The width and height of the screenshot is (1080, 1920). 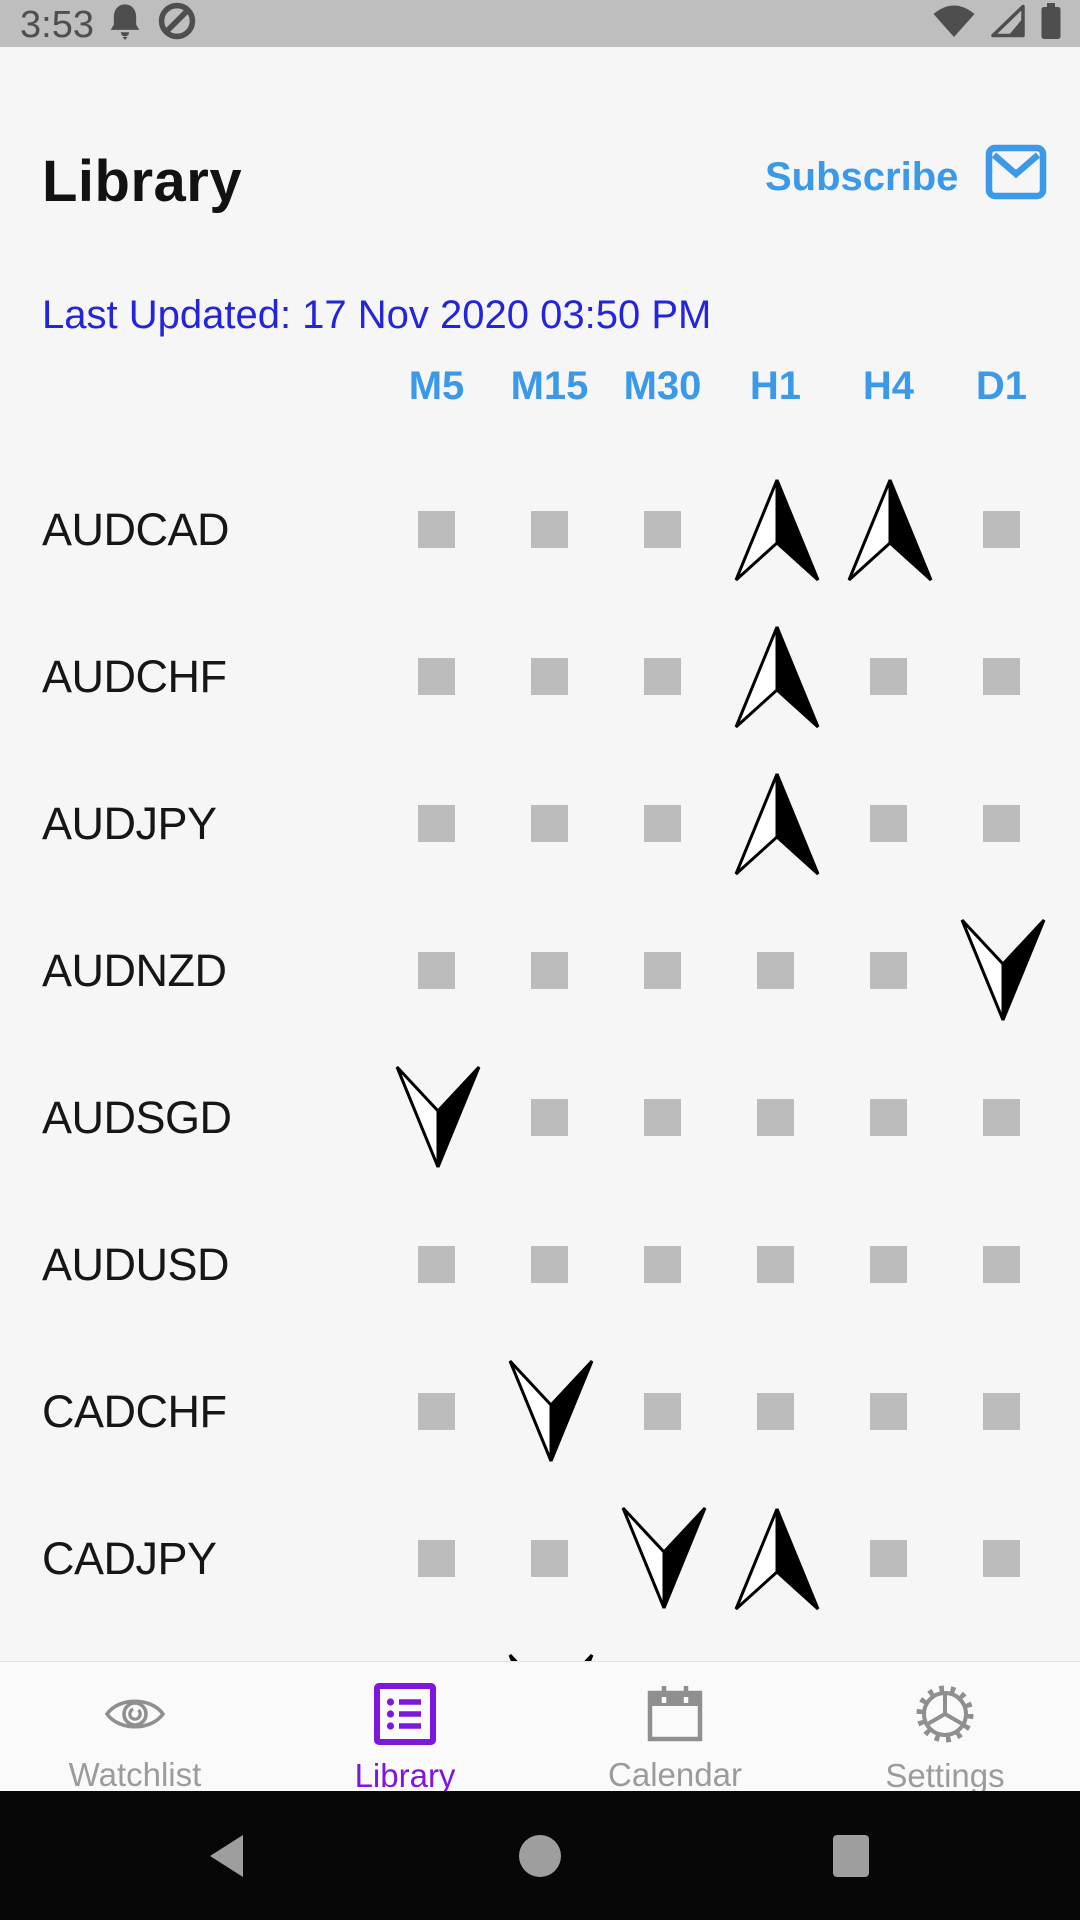 I want to click on signal-cell-next-H1, so click(x=775, y=1646).